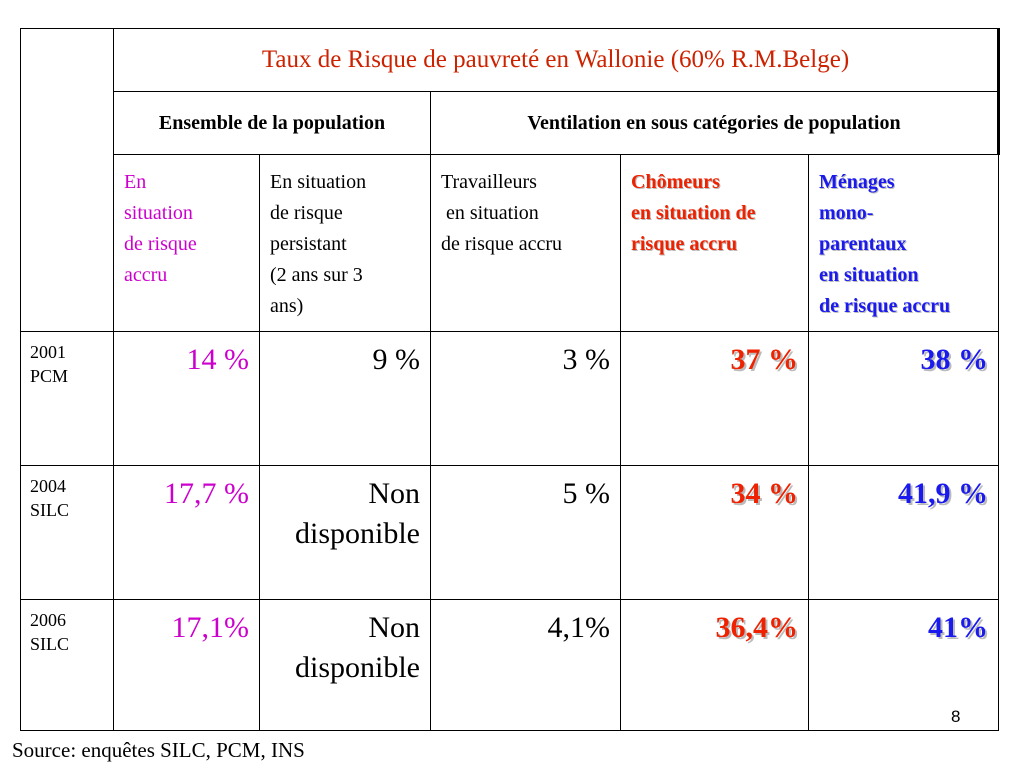  Describe the element at coordinates (48, 352) in the screenshot. I see `year-label: 2001` at that location.